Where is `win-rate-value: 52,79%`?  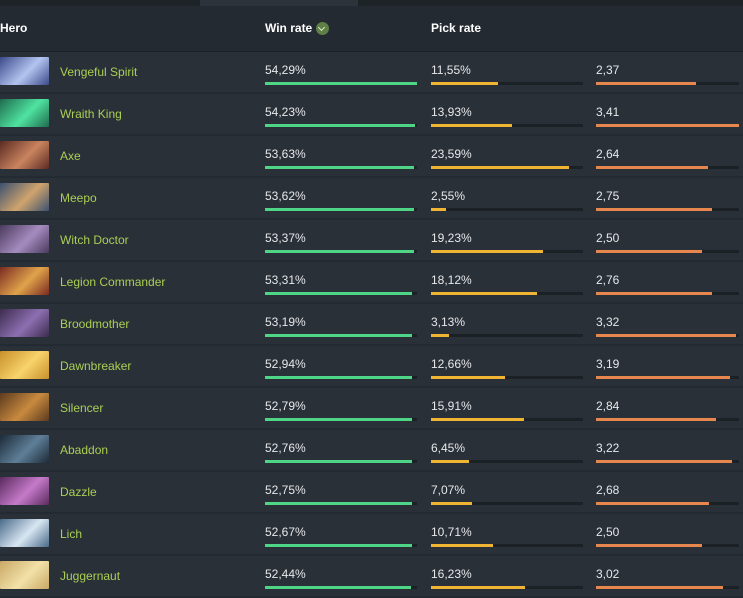
win-rate-value: 52,79% is located at coordinates (285, 406).